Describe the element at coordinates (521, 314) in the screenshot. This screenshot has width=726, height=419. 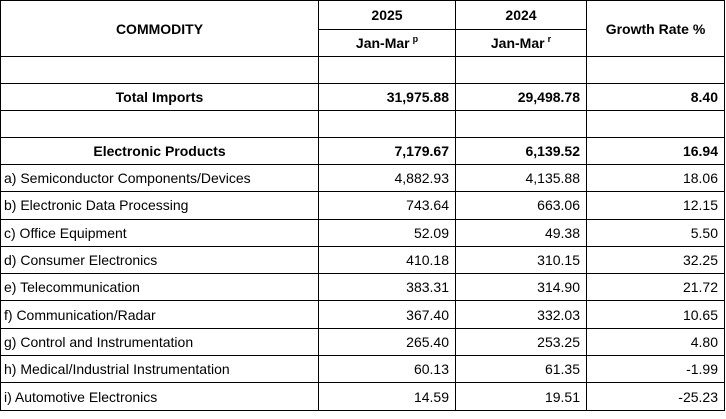
I see `row-2024: 332.03` at that location.